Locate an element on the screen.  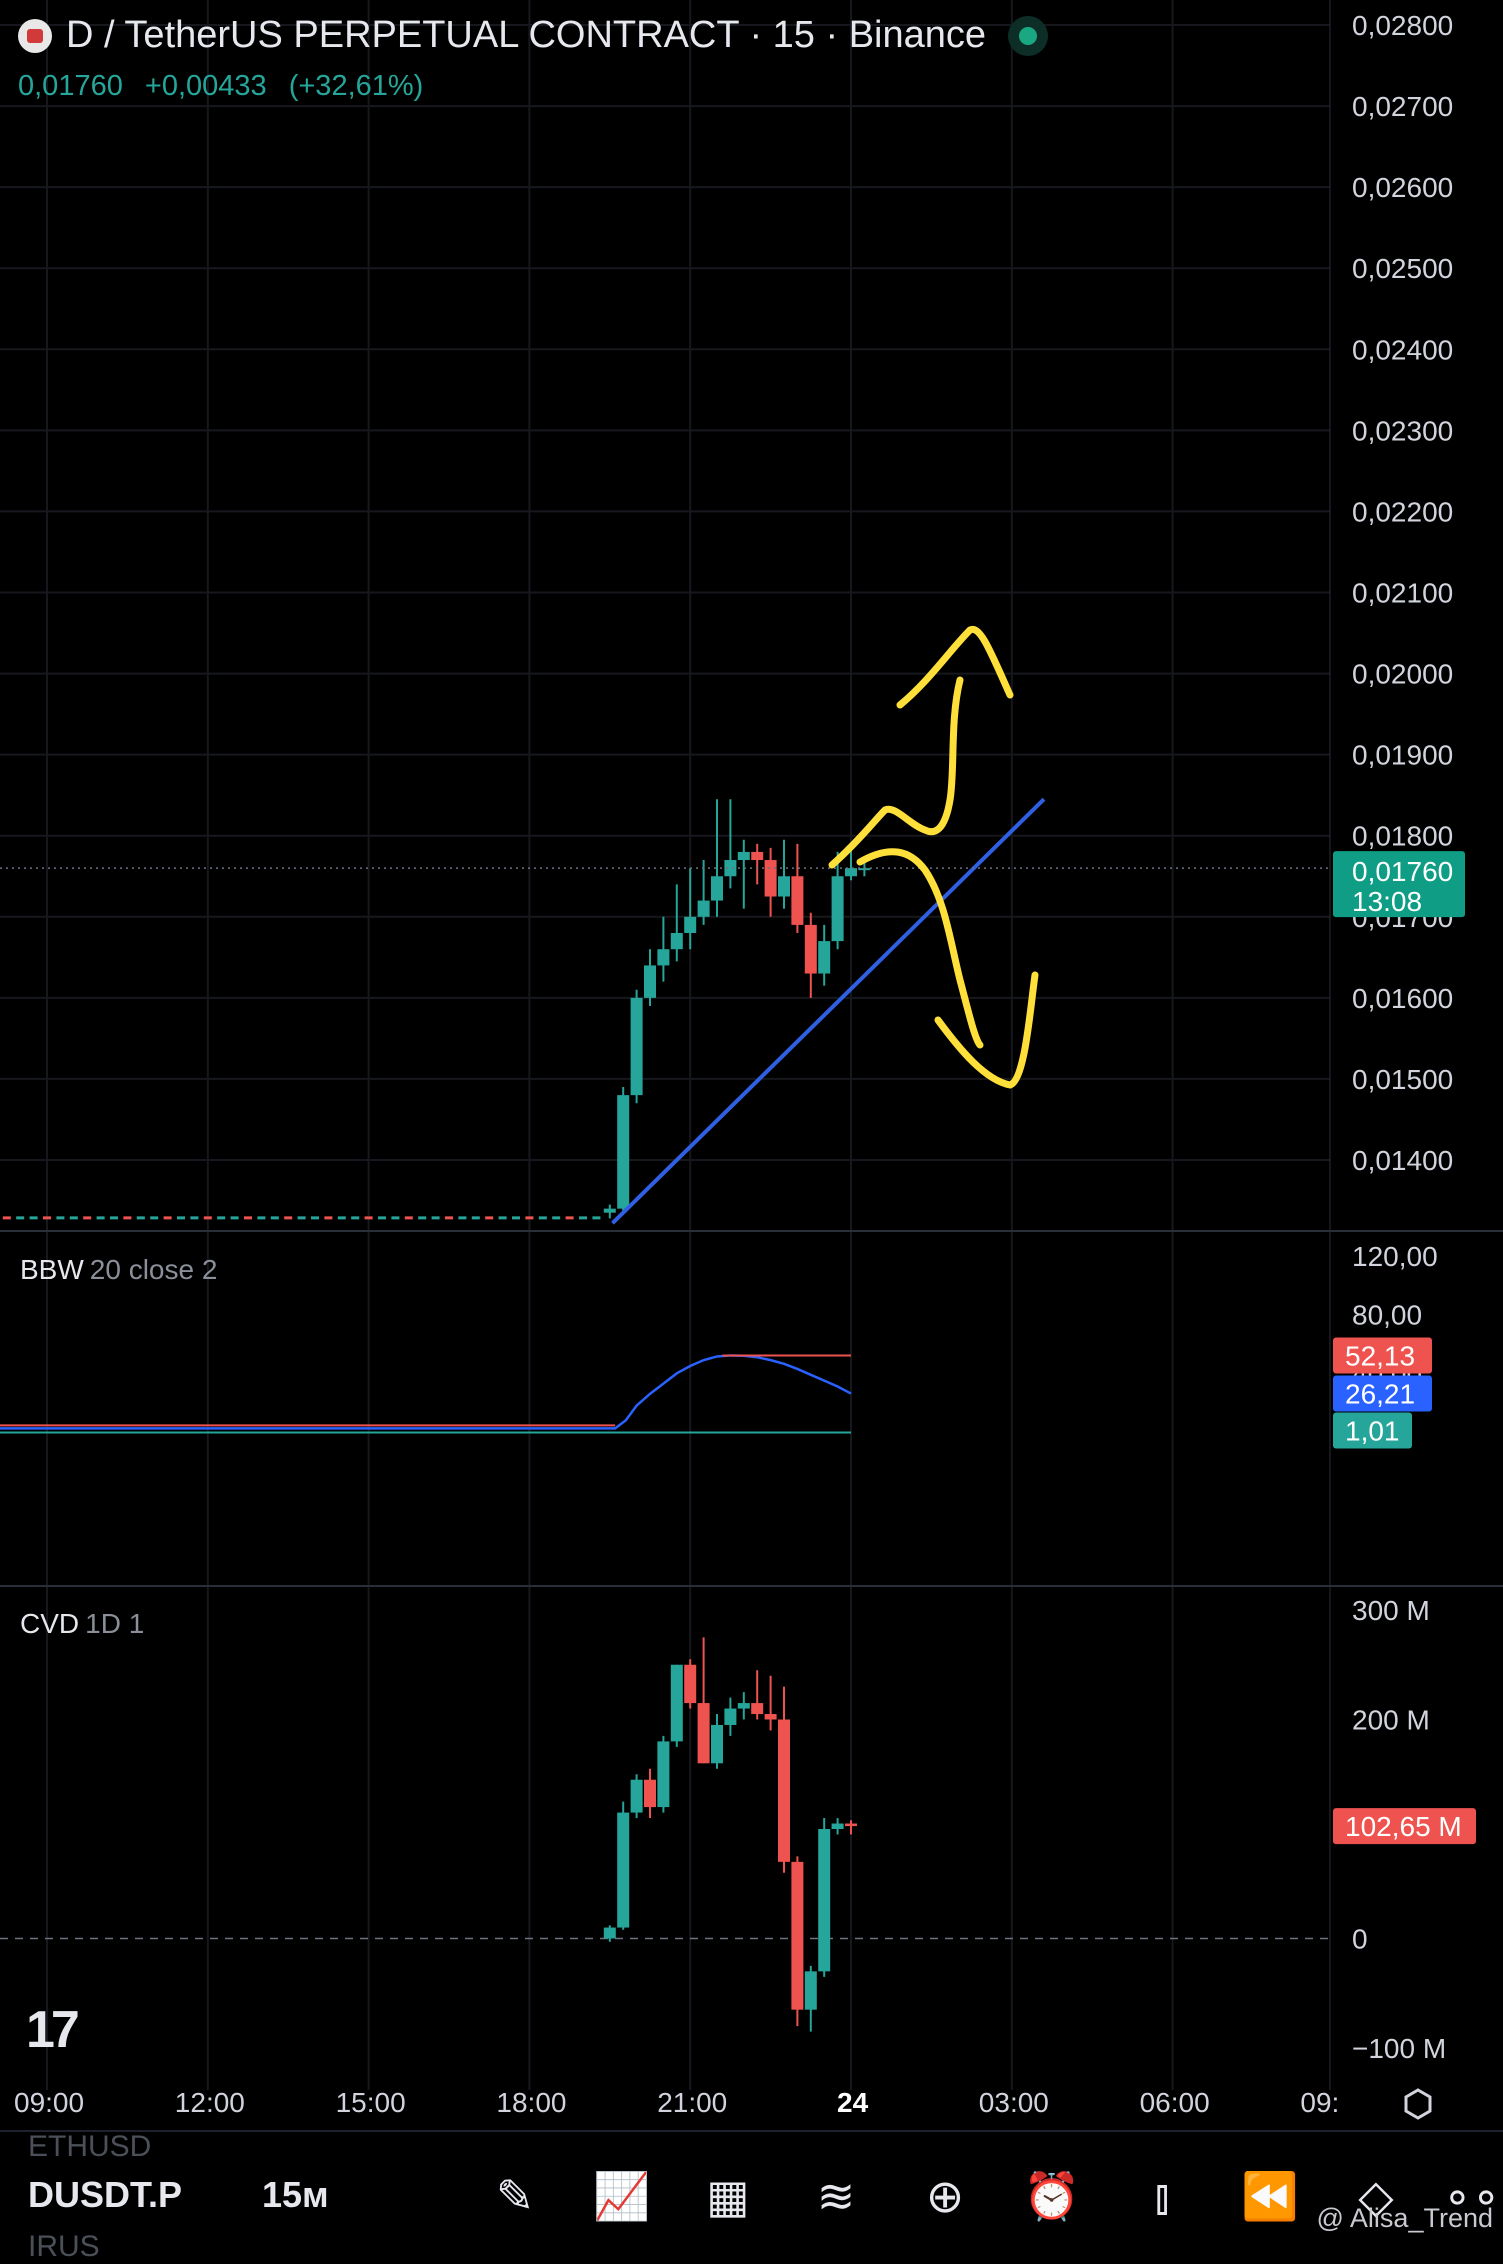
pencil-icon: ✎ is located at coordinates (515, 2196).